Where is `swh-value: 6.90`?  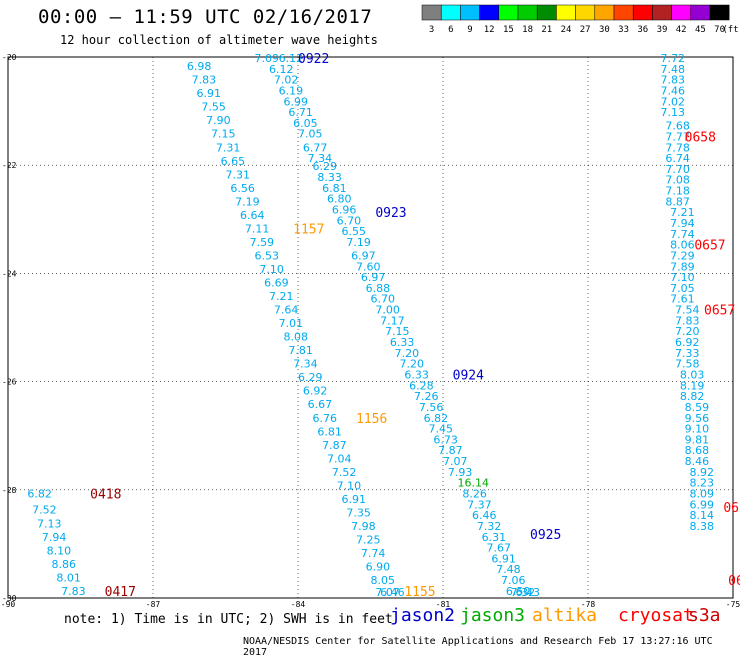 swh-value: 6.90 is located at coordinates (378, 567).